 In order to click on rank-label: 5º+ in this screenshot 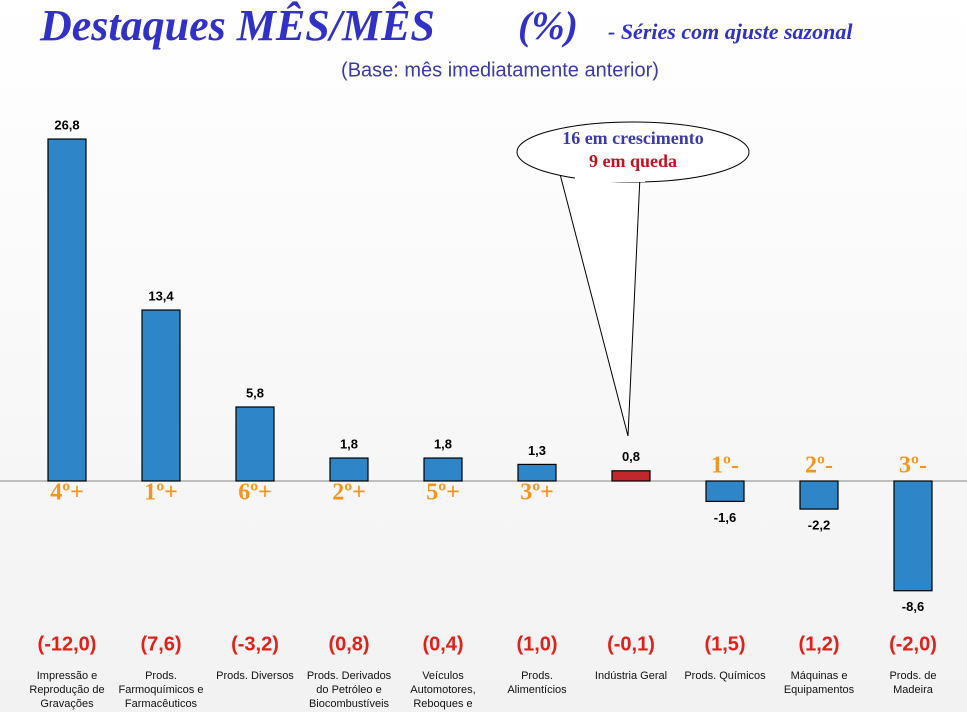, I will do `click(443, 493)`.